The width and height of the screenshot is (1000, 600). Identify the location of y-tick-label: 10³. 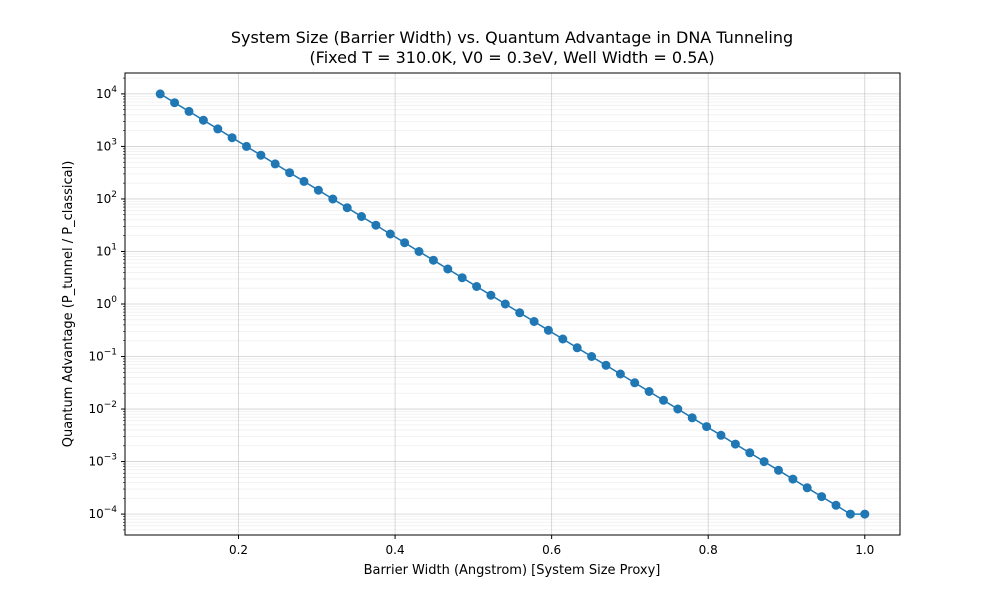
(106, 145).